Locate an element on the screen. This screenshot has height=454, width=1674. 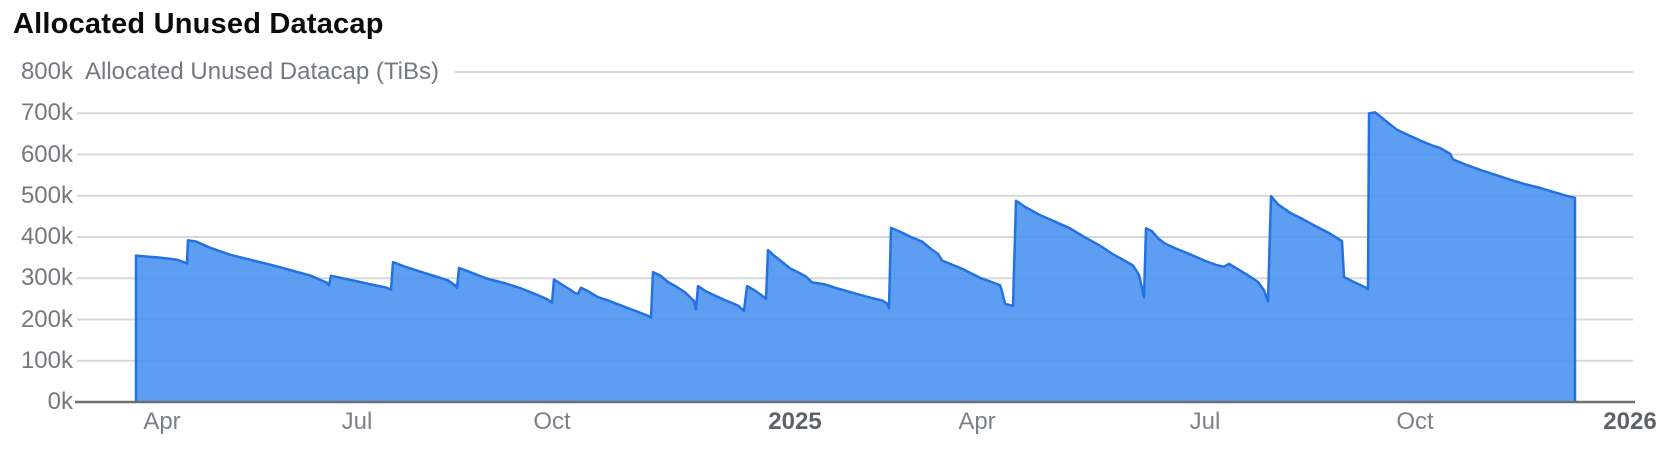
x-tick-year-label: 2026 is located at coordinates (1630, 421).